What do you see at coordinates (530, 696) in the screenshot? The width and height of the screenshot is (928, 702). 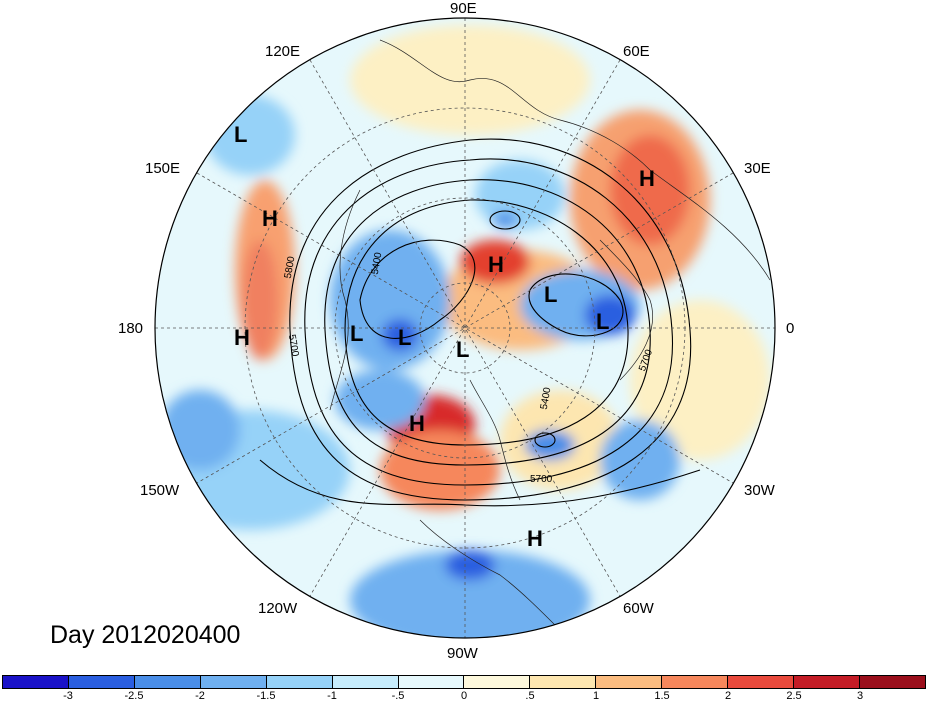 I see `colorbar-tick-label: .5` at bounding box center [530, 696].